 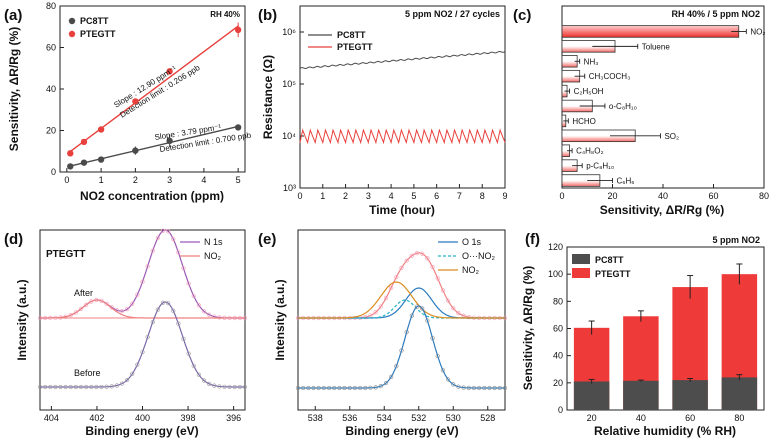 I want to click on panel-e-no2-component, so click(x=401, y=300).